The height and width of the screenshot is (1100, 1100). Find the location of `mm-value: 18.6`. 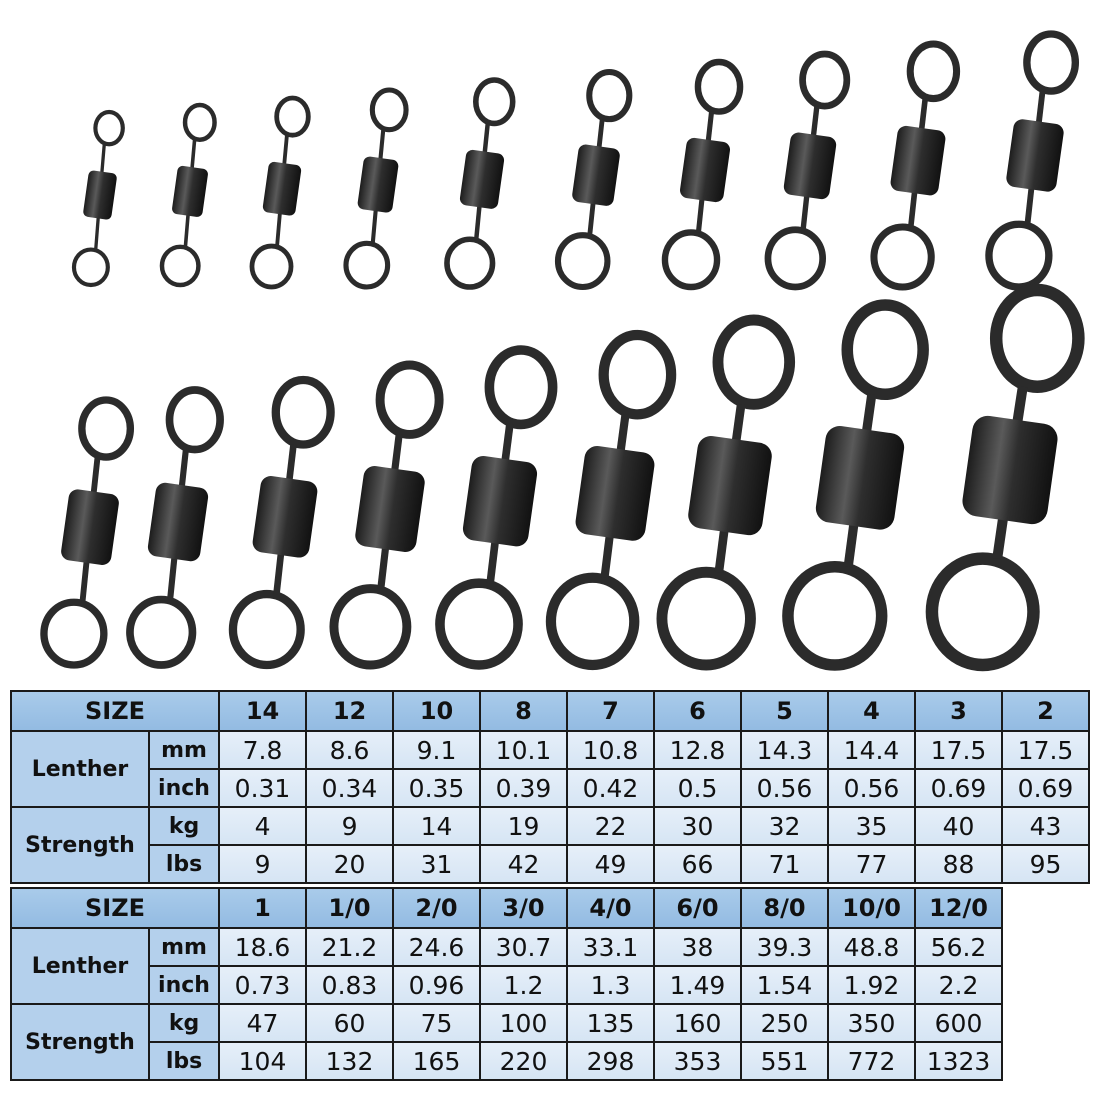

mm-value: 18.6 is located at coordinates (263, 947).